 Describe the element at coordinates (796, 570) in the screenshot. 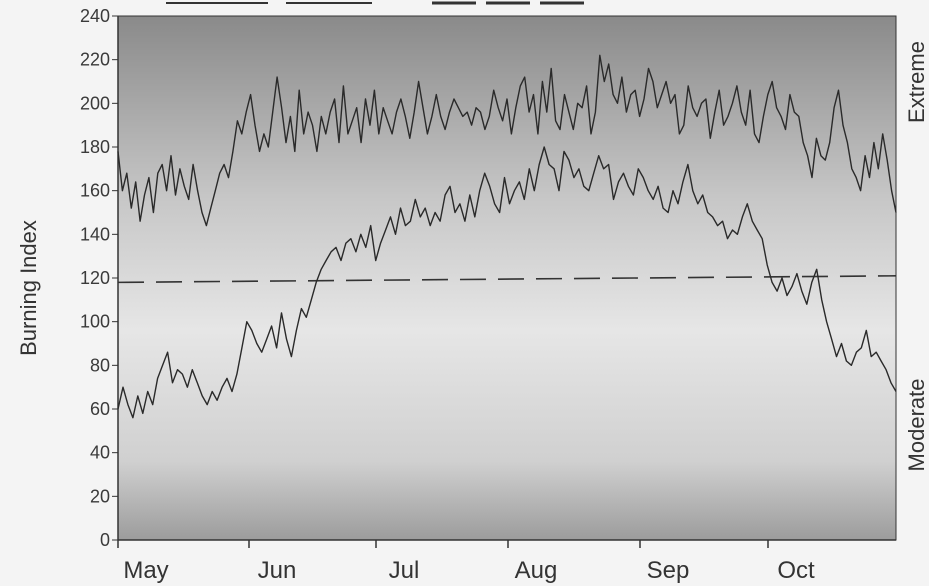

I see `month-label-oct: Oct` at that location.